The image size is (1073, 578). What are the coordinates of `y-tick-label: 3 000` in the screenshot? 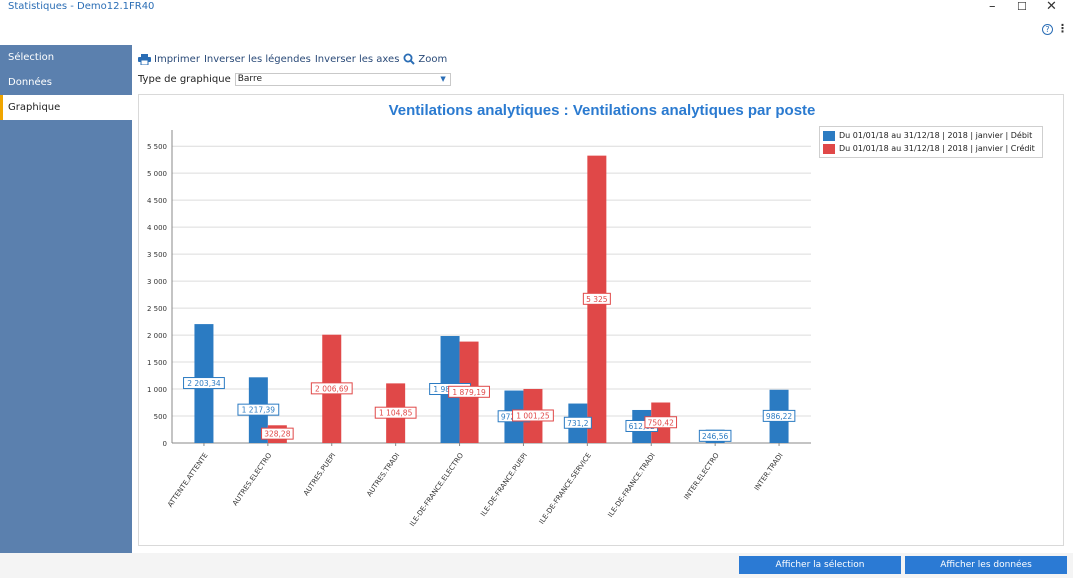 It's located at (157, 282).